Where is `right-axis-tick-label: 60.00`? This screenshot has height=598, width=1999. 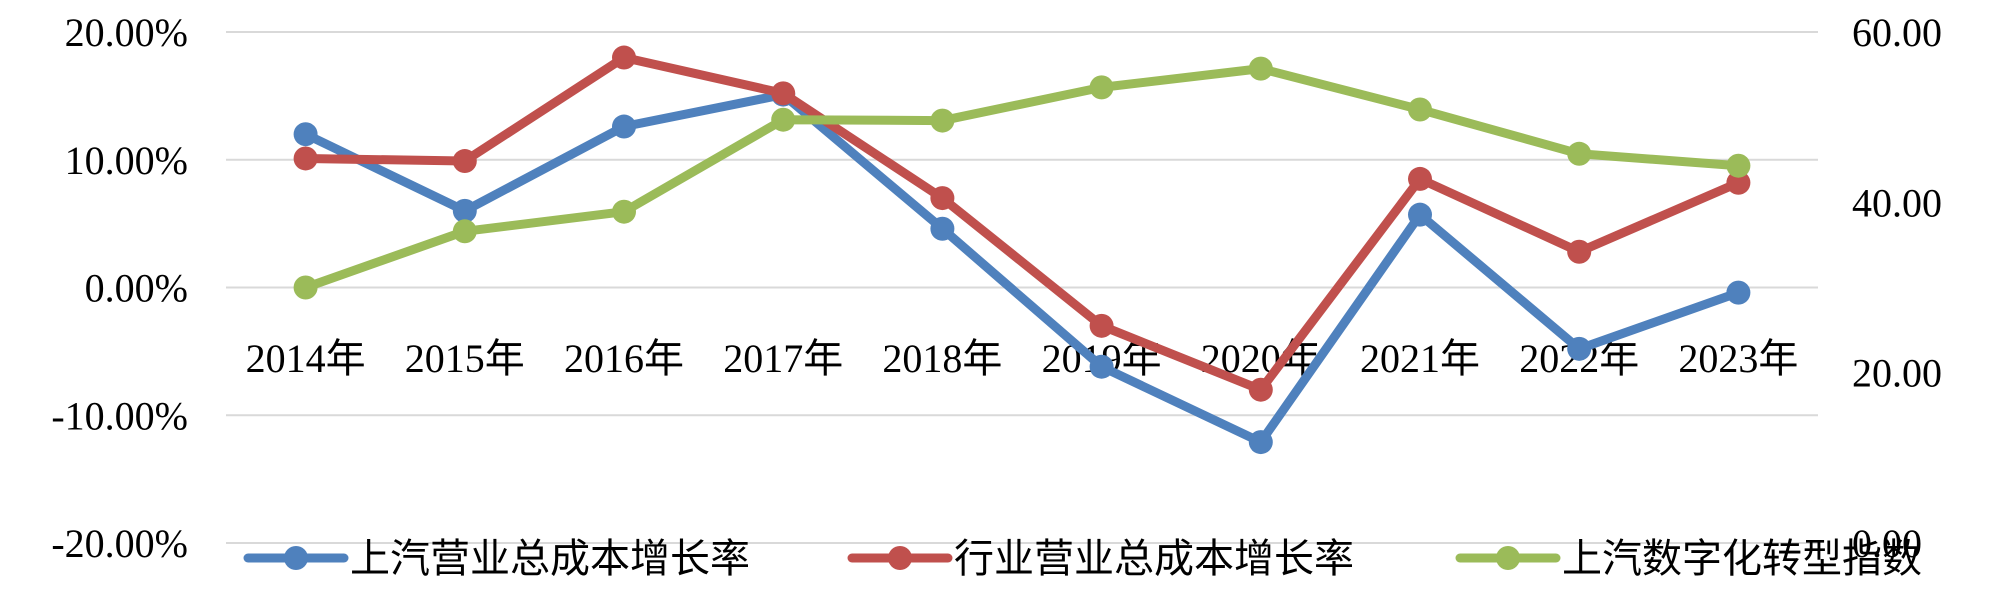 right-axis-tick-label: 60.00 is located at coordinates (1897, 32).